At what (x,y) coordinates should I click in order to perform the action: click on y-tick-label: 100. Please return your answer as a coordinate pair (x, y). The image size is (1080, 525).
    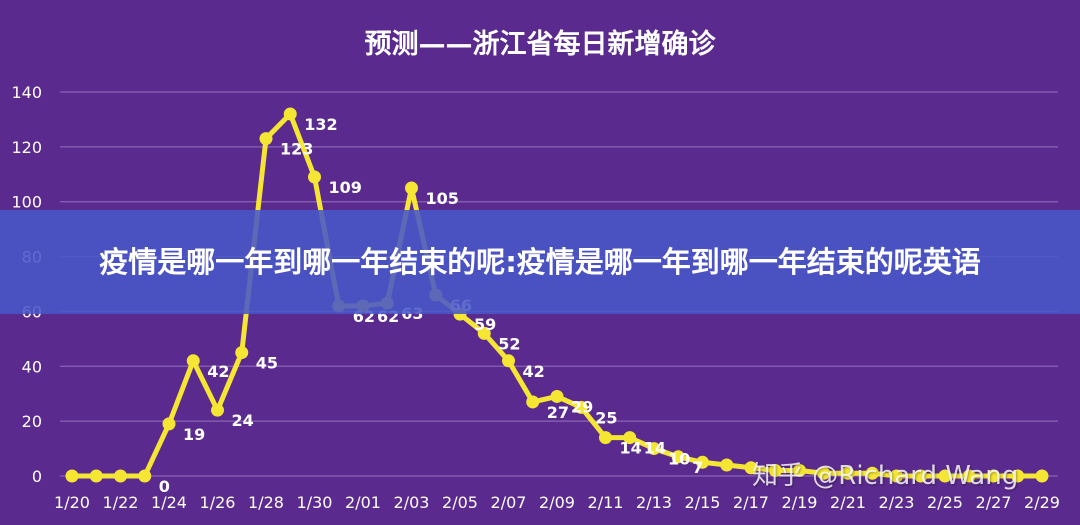
    Looking at the image, I should click on (26, 202).